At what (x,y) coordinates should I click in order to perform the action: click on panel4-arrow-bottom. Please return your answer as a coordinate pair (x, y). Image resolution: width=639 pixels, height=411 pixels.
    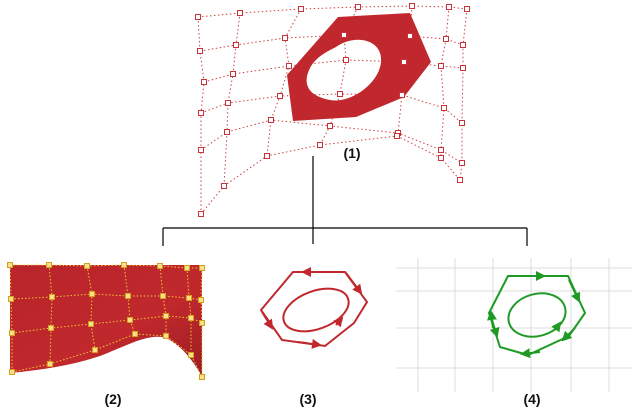
    Looking at the image, I should click on (530, 353).